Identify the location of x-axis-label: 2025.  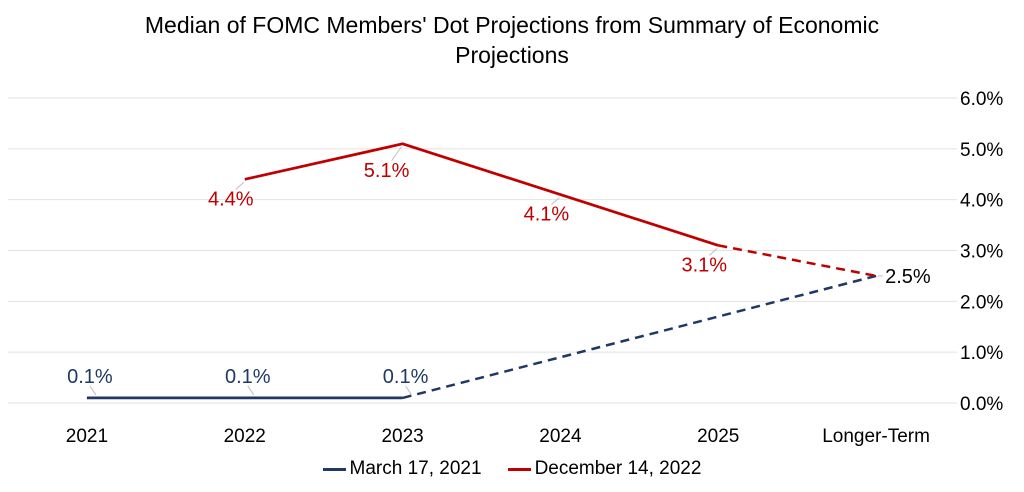
(718, 436).